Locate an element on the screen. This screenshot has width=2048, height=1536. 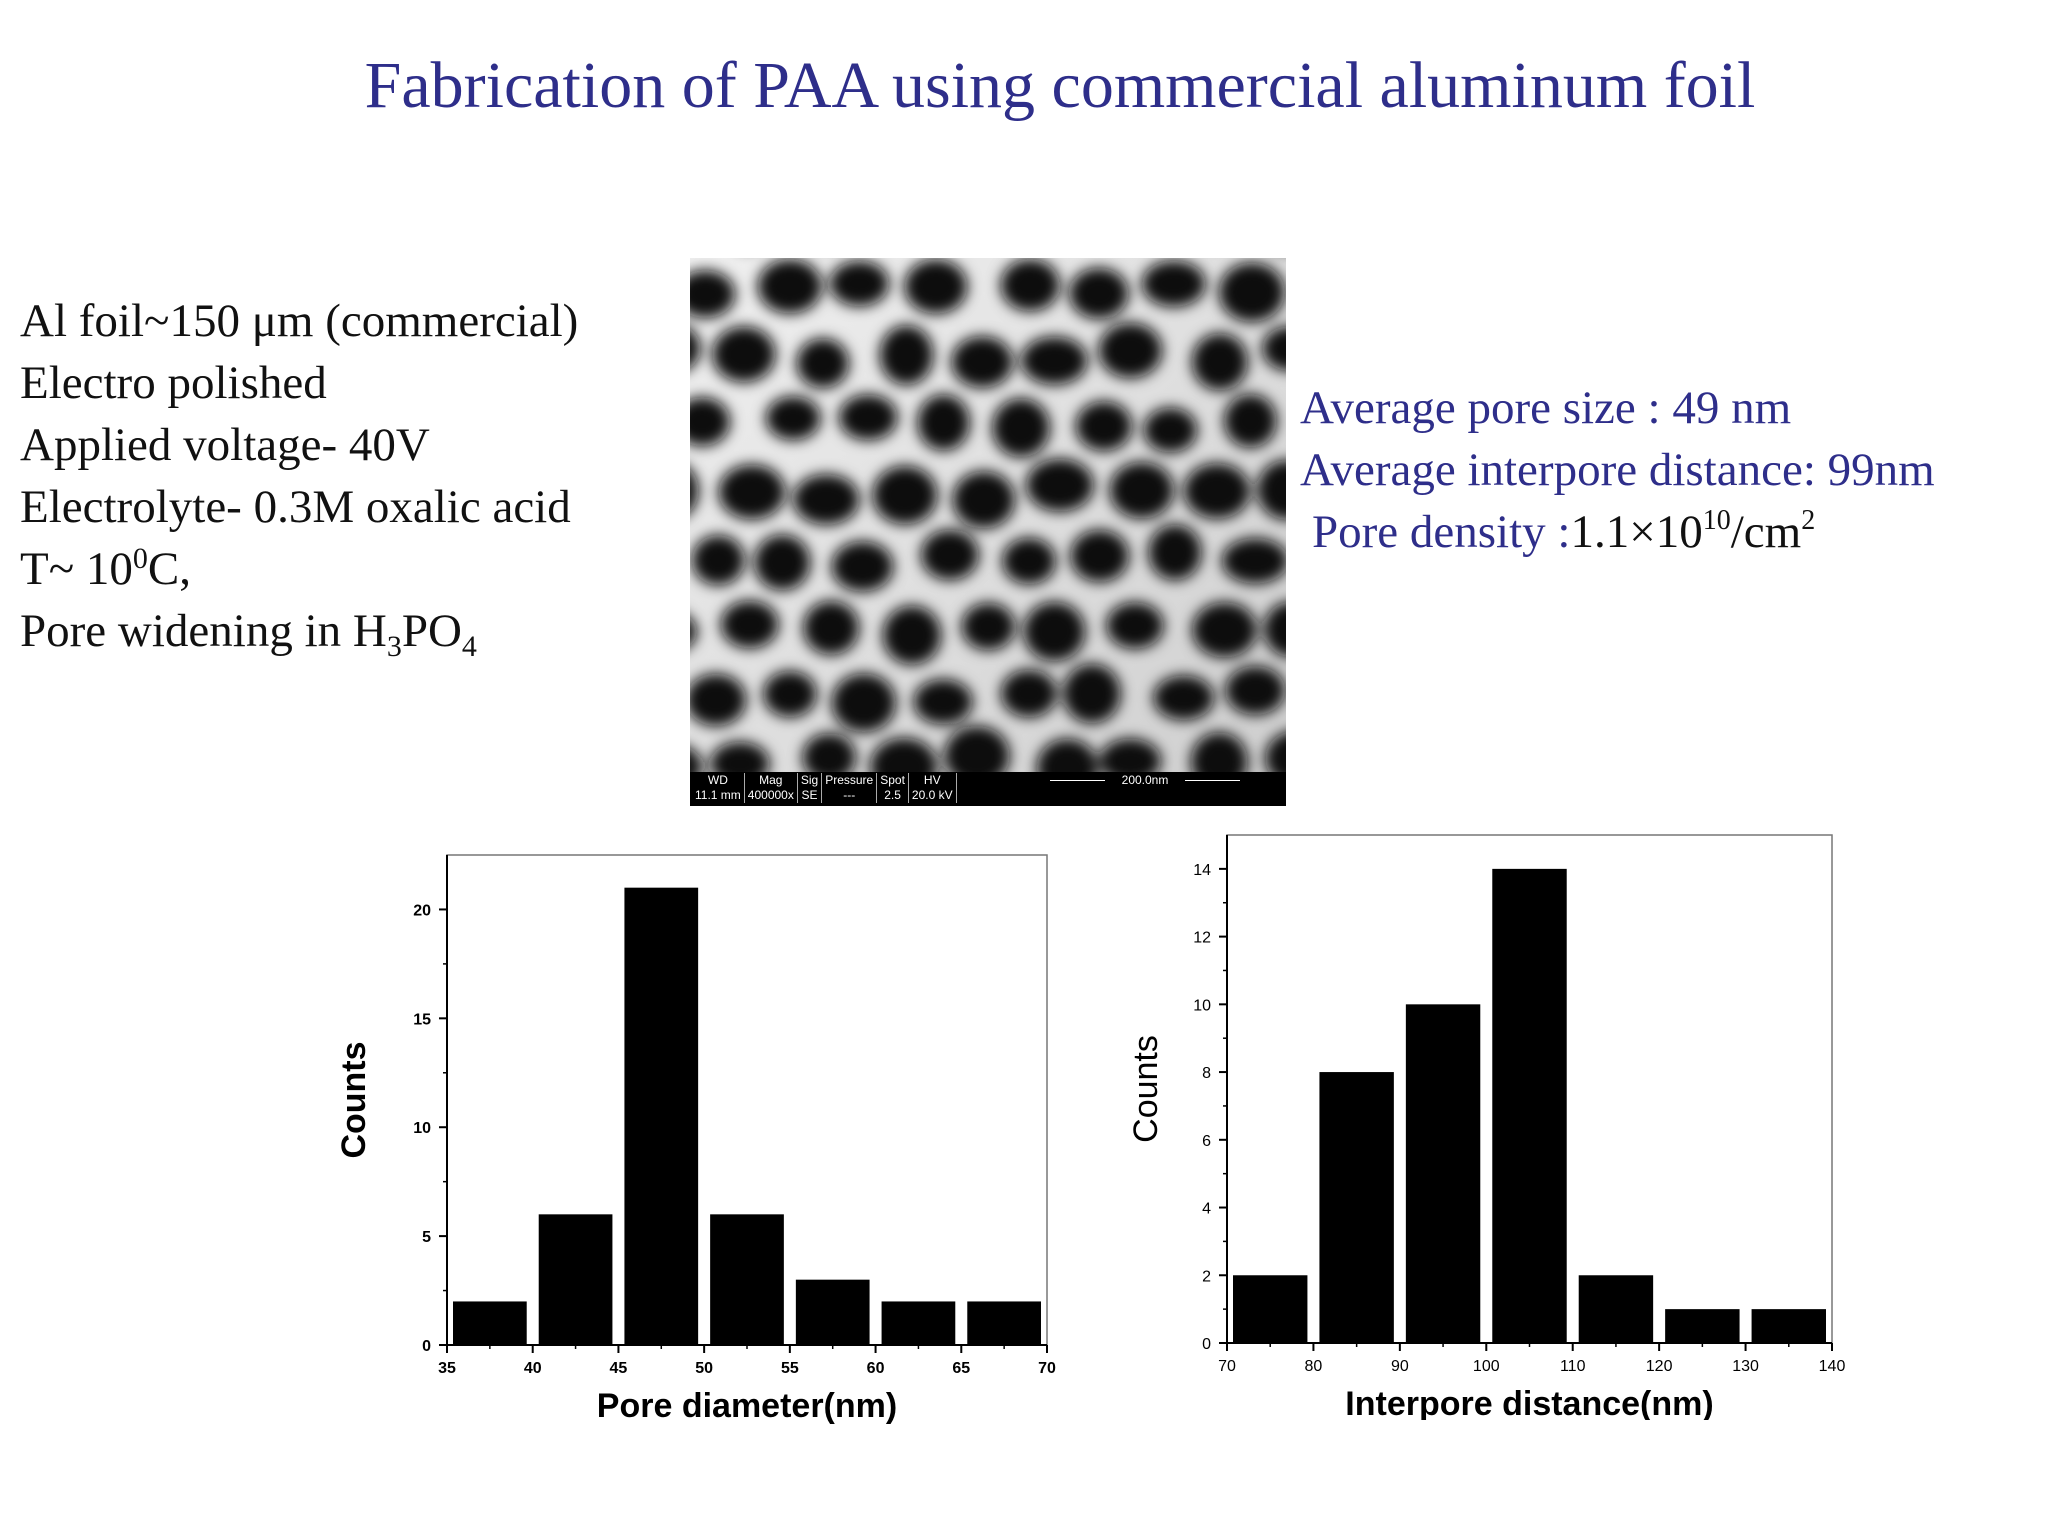
widening-prefix: Pore widening in H is located at coordinates (203, 631).